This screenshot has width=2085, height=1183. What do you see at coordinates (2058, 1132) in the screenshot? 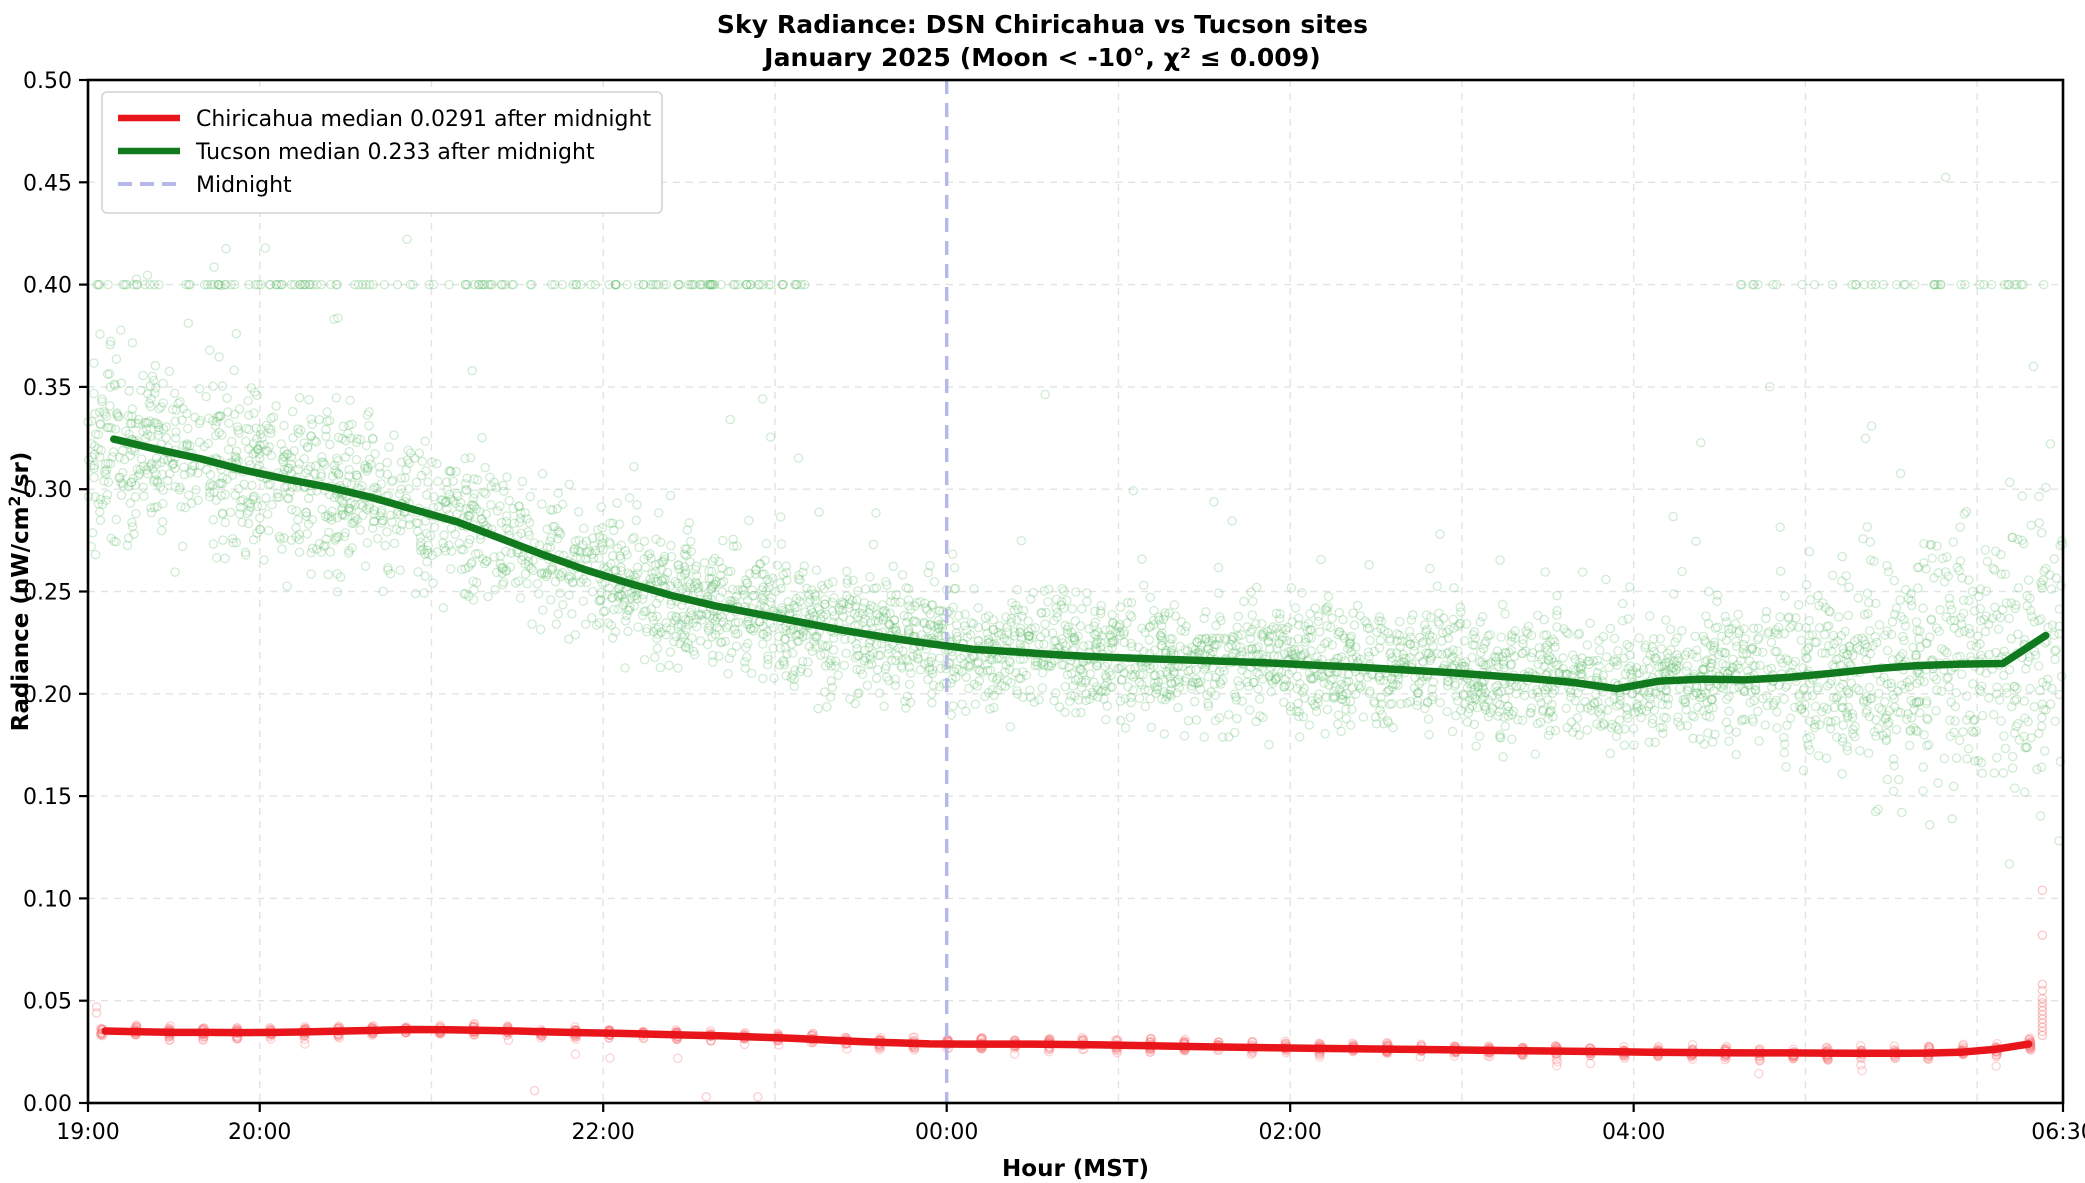
I see `x-tick-label: 06:30` at bounding box center [2058, 1132].